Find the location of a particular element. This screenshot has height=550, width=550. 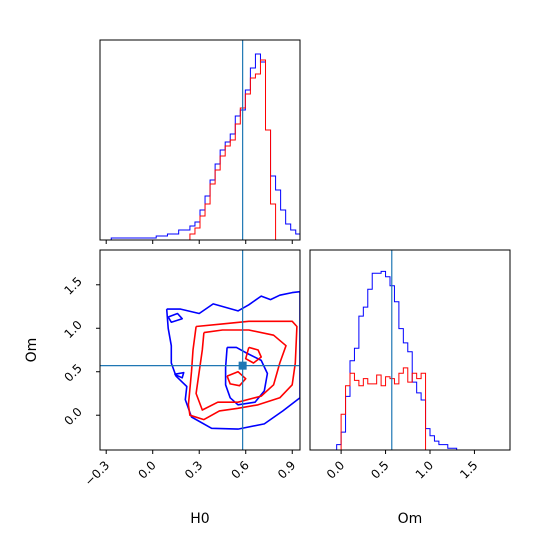

x-tick-label: 0.3 is located at coordinates (193, 469).